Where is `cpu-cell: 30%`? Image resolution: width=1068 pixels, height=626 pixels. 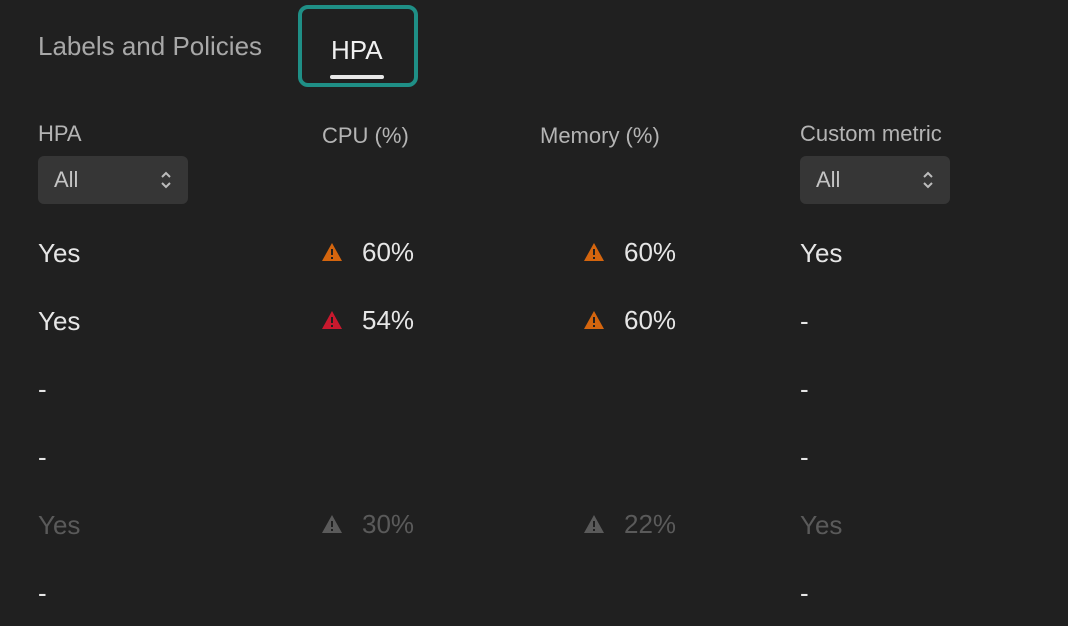 cpu-cell: 30% is located at coordinates (367, 524).